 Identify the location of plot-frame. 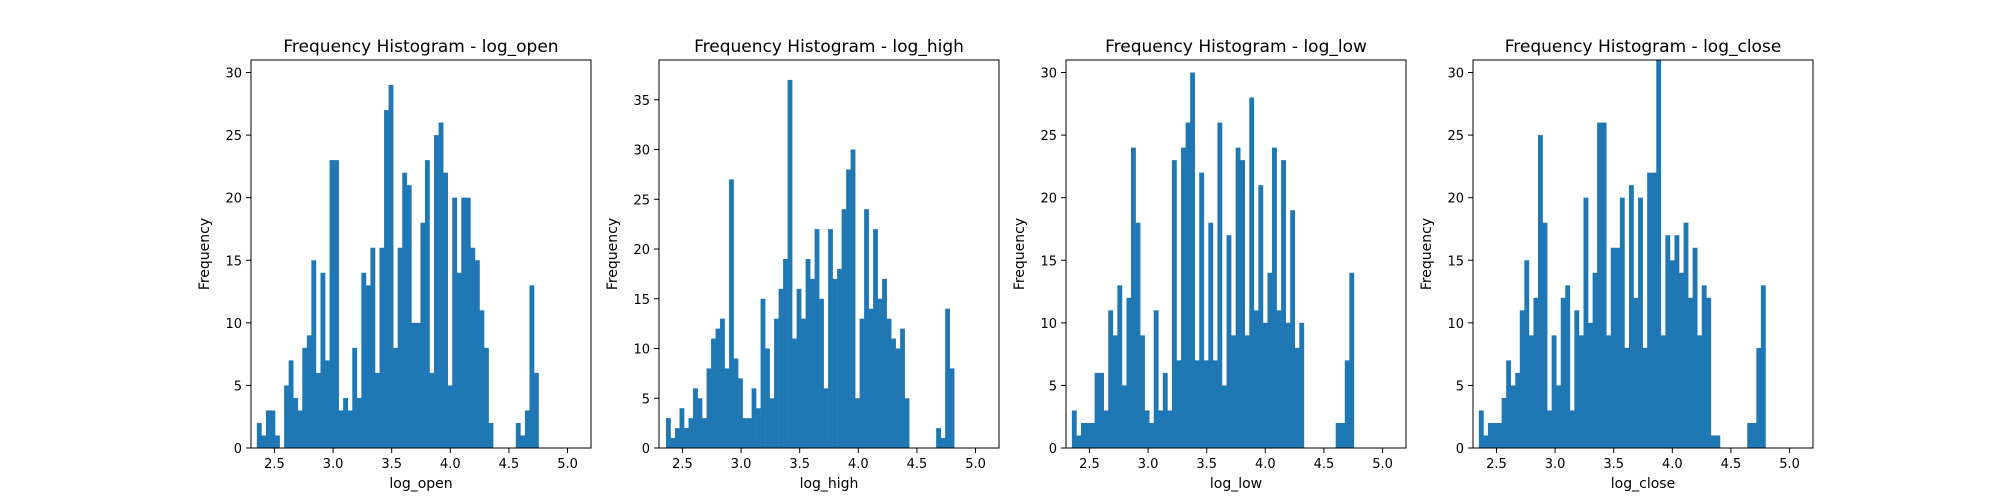
(1643, 254).